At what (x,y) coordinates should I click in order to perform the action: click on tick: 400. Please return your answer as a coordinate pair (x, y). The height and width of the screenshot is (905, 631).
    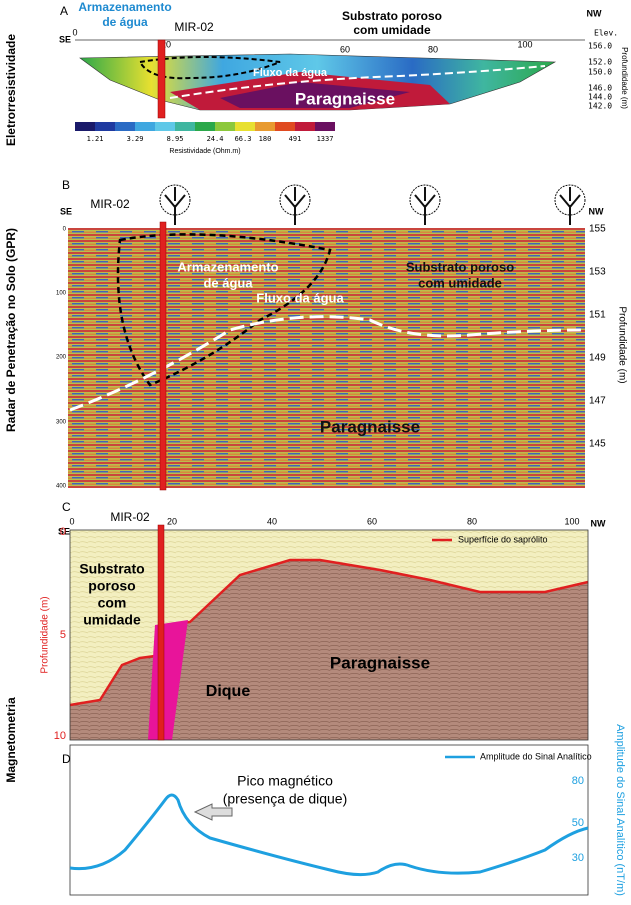
    Looking at the image, I should click on (61, 487).